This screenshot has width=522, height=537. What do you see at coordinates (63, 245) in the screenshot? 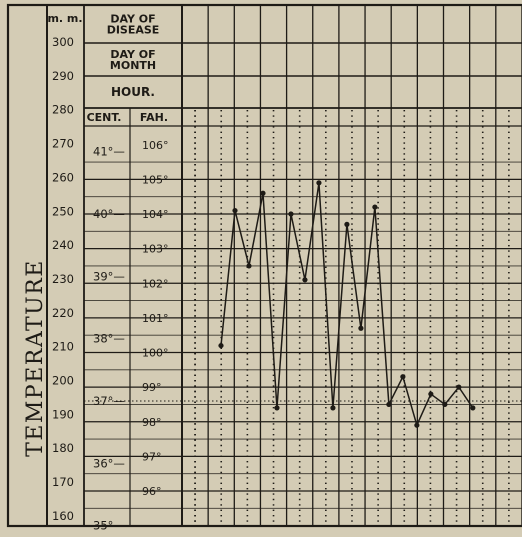
I see `mm-tick-label: 240` at bounding box center [63, 245].